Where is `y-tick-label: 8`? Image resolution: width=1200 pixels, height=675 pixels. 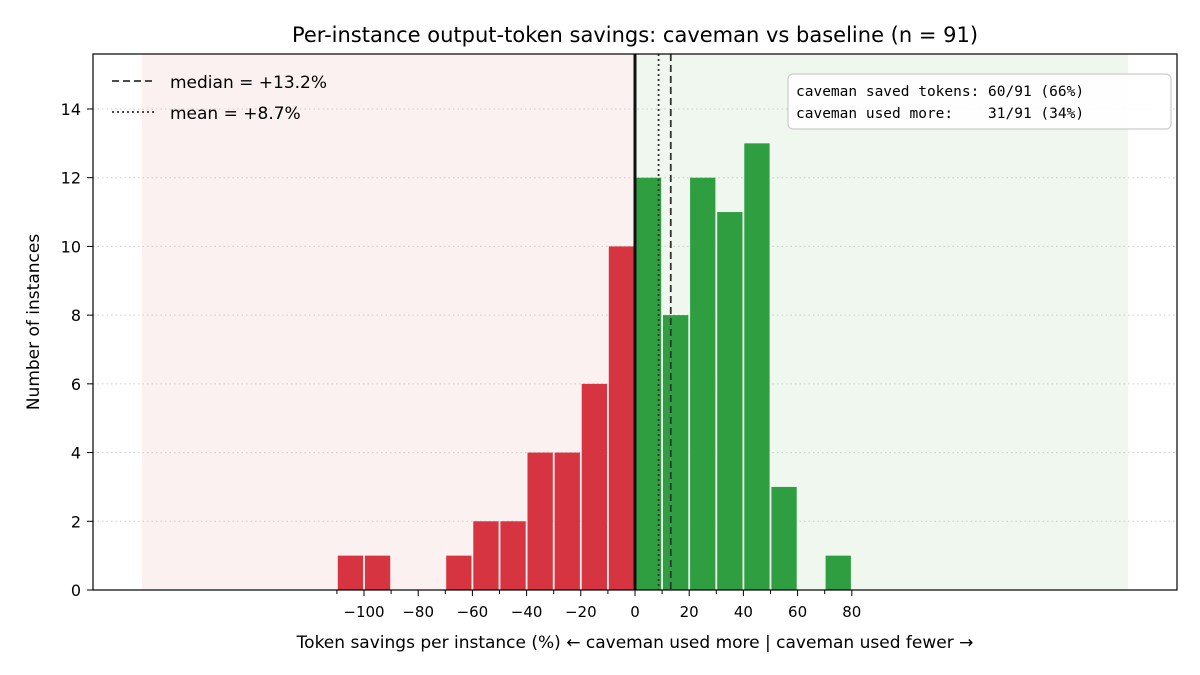 y-tick-label: 8 is located at coordinates (76, 315).